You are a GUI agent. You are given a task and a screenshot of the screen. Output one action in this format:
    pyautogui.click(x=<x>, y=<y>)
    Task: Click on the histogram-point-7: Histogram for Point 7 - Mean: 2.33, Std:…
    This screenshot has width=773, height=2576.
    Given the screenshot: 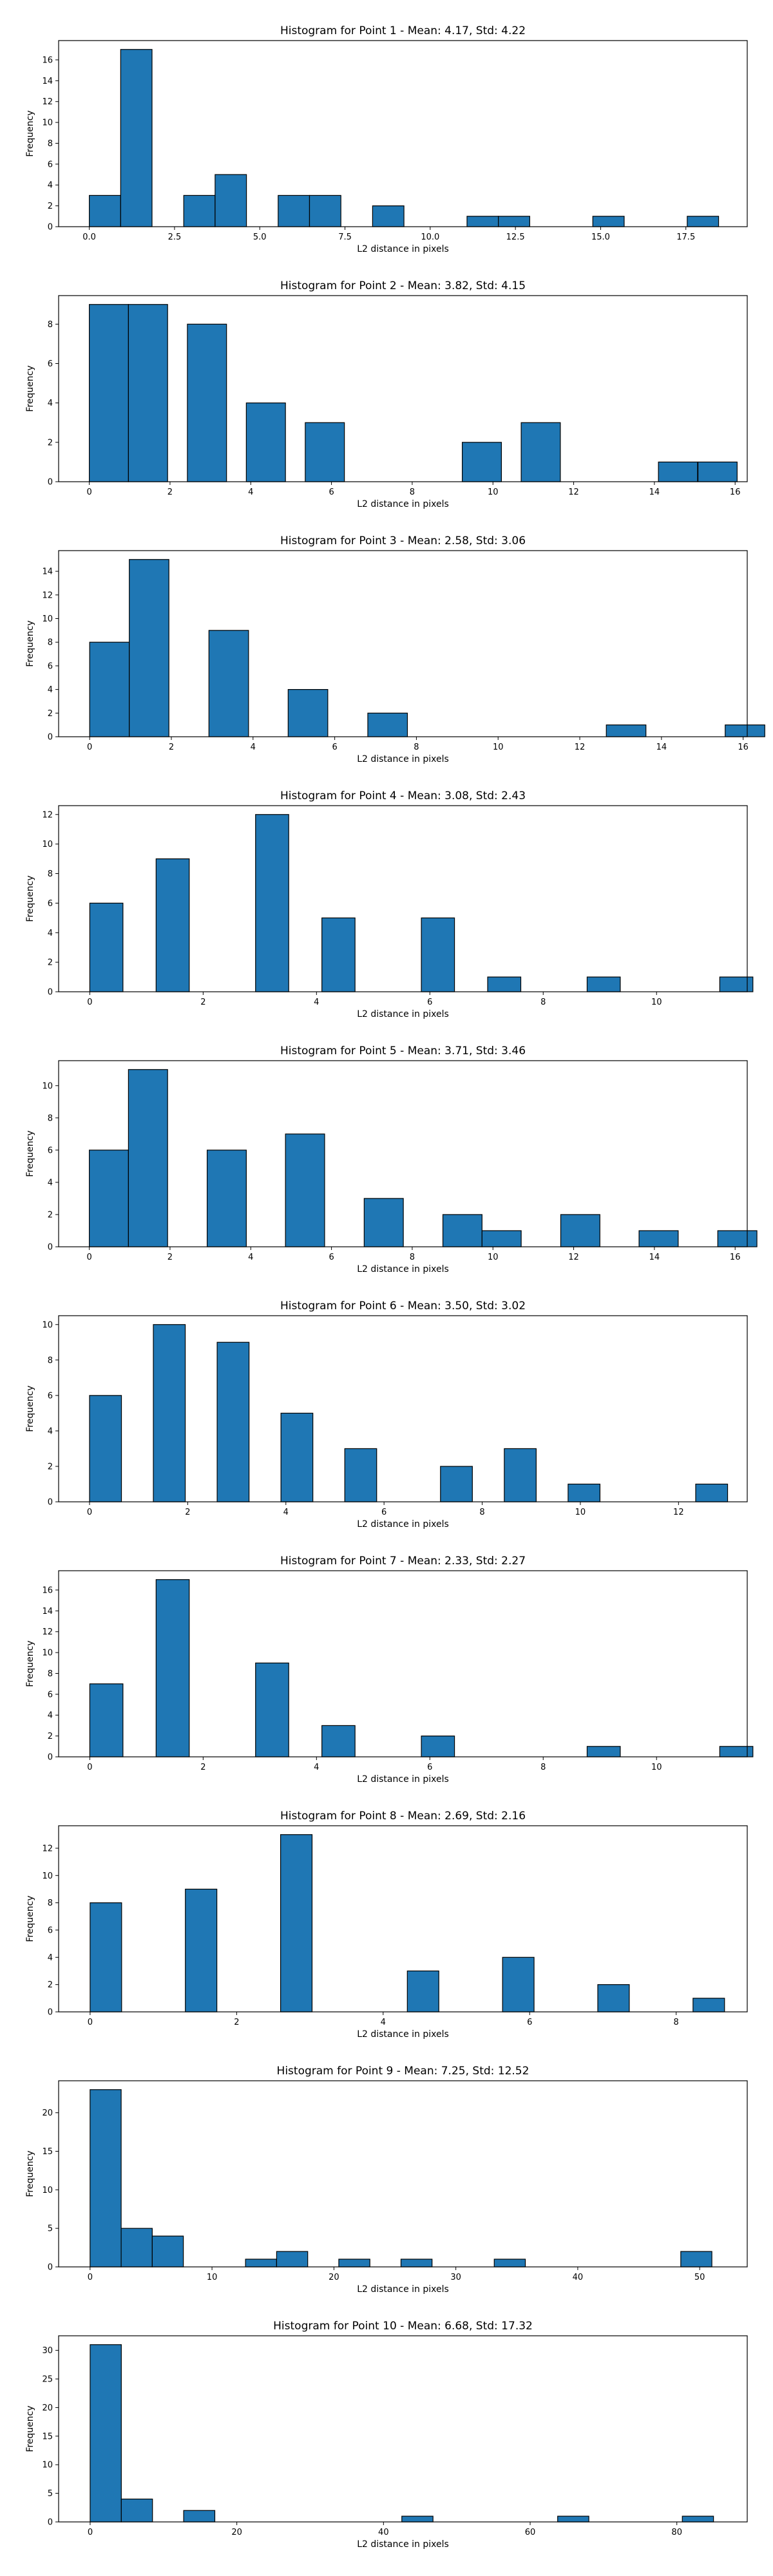 What is the action you would take?
    pyautogui.click(x=386, y=1657)
    